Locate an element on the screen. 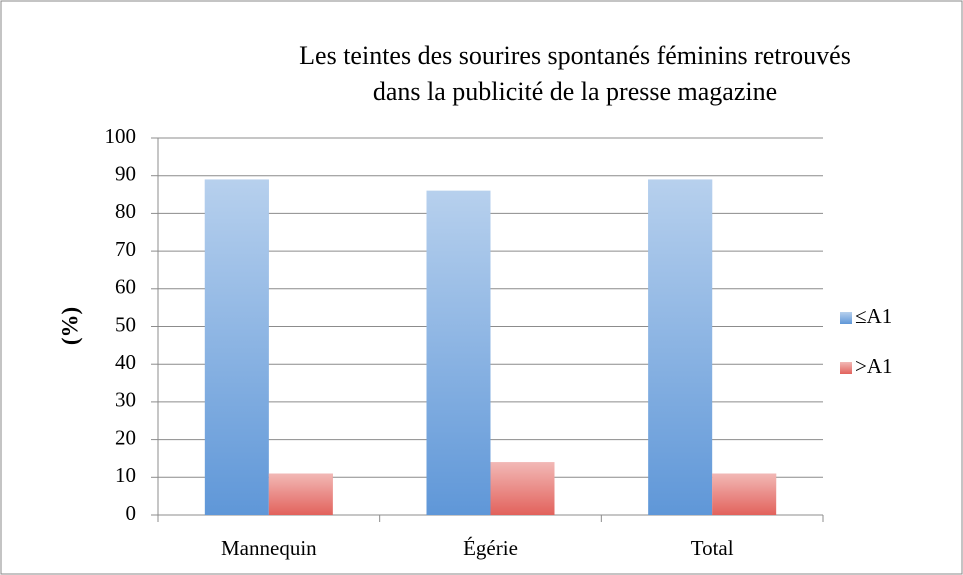 The width and height of the screenshot is (963, 575). y-tick-label: 10 is located at coordinates (125, 475).